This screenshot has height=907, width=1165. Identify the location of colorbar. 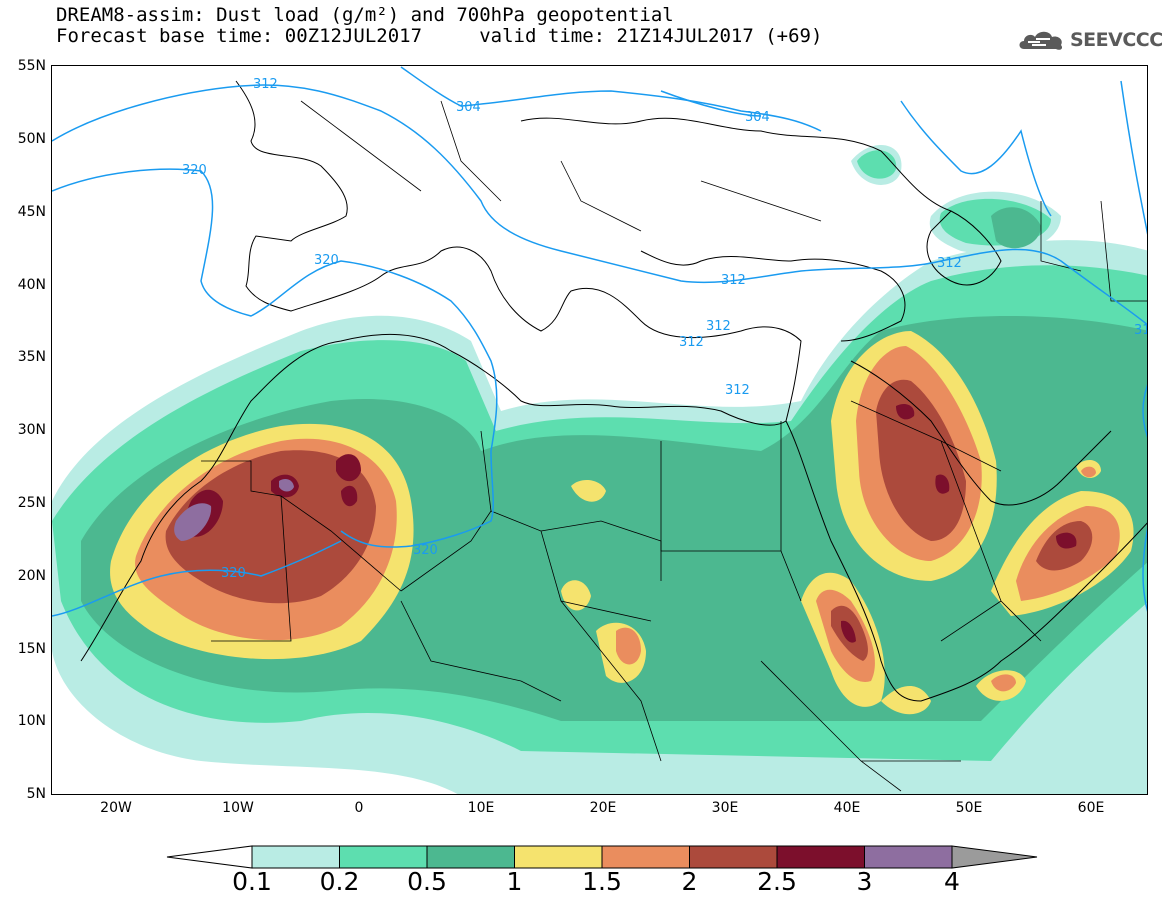
(602, 857).